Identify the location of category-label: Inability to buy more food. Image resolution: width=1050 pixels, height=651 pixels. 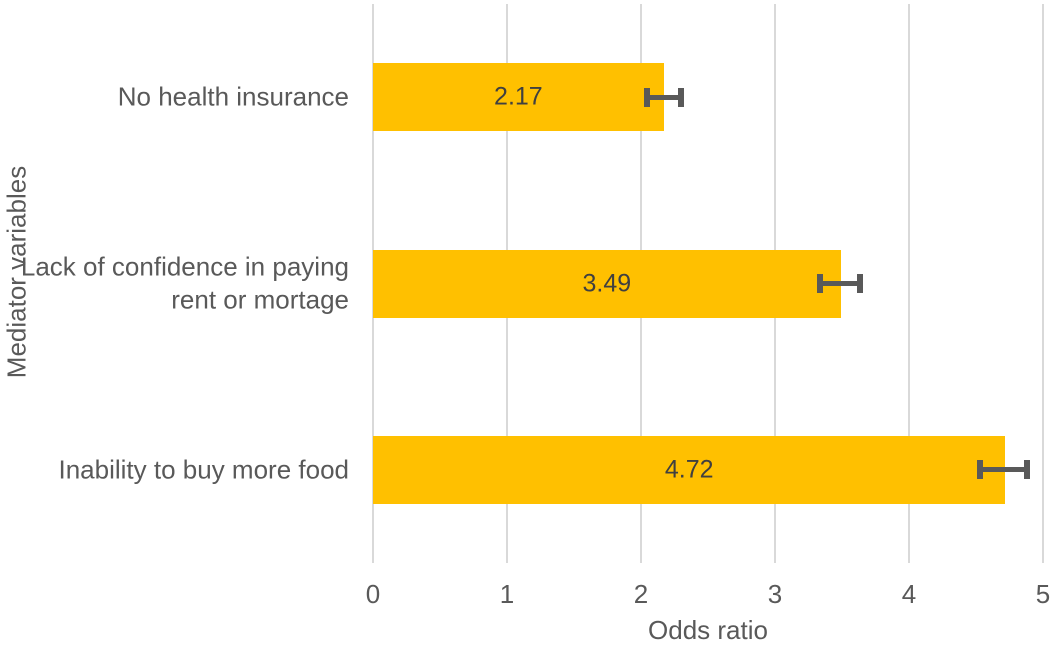
(204, 469).